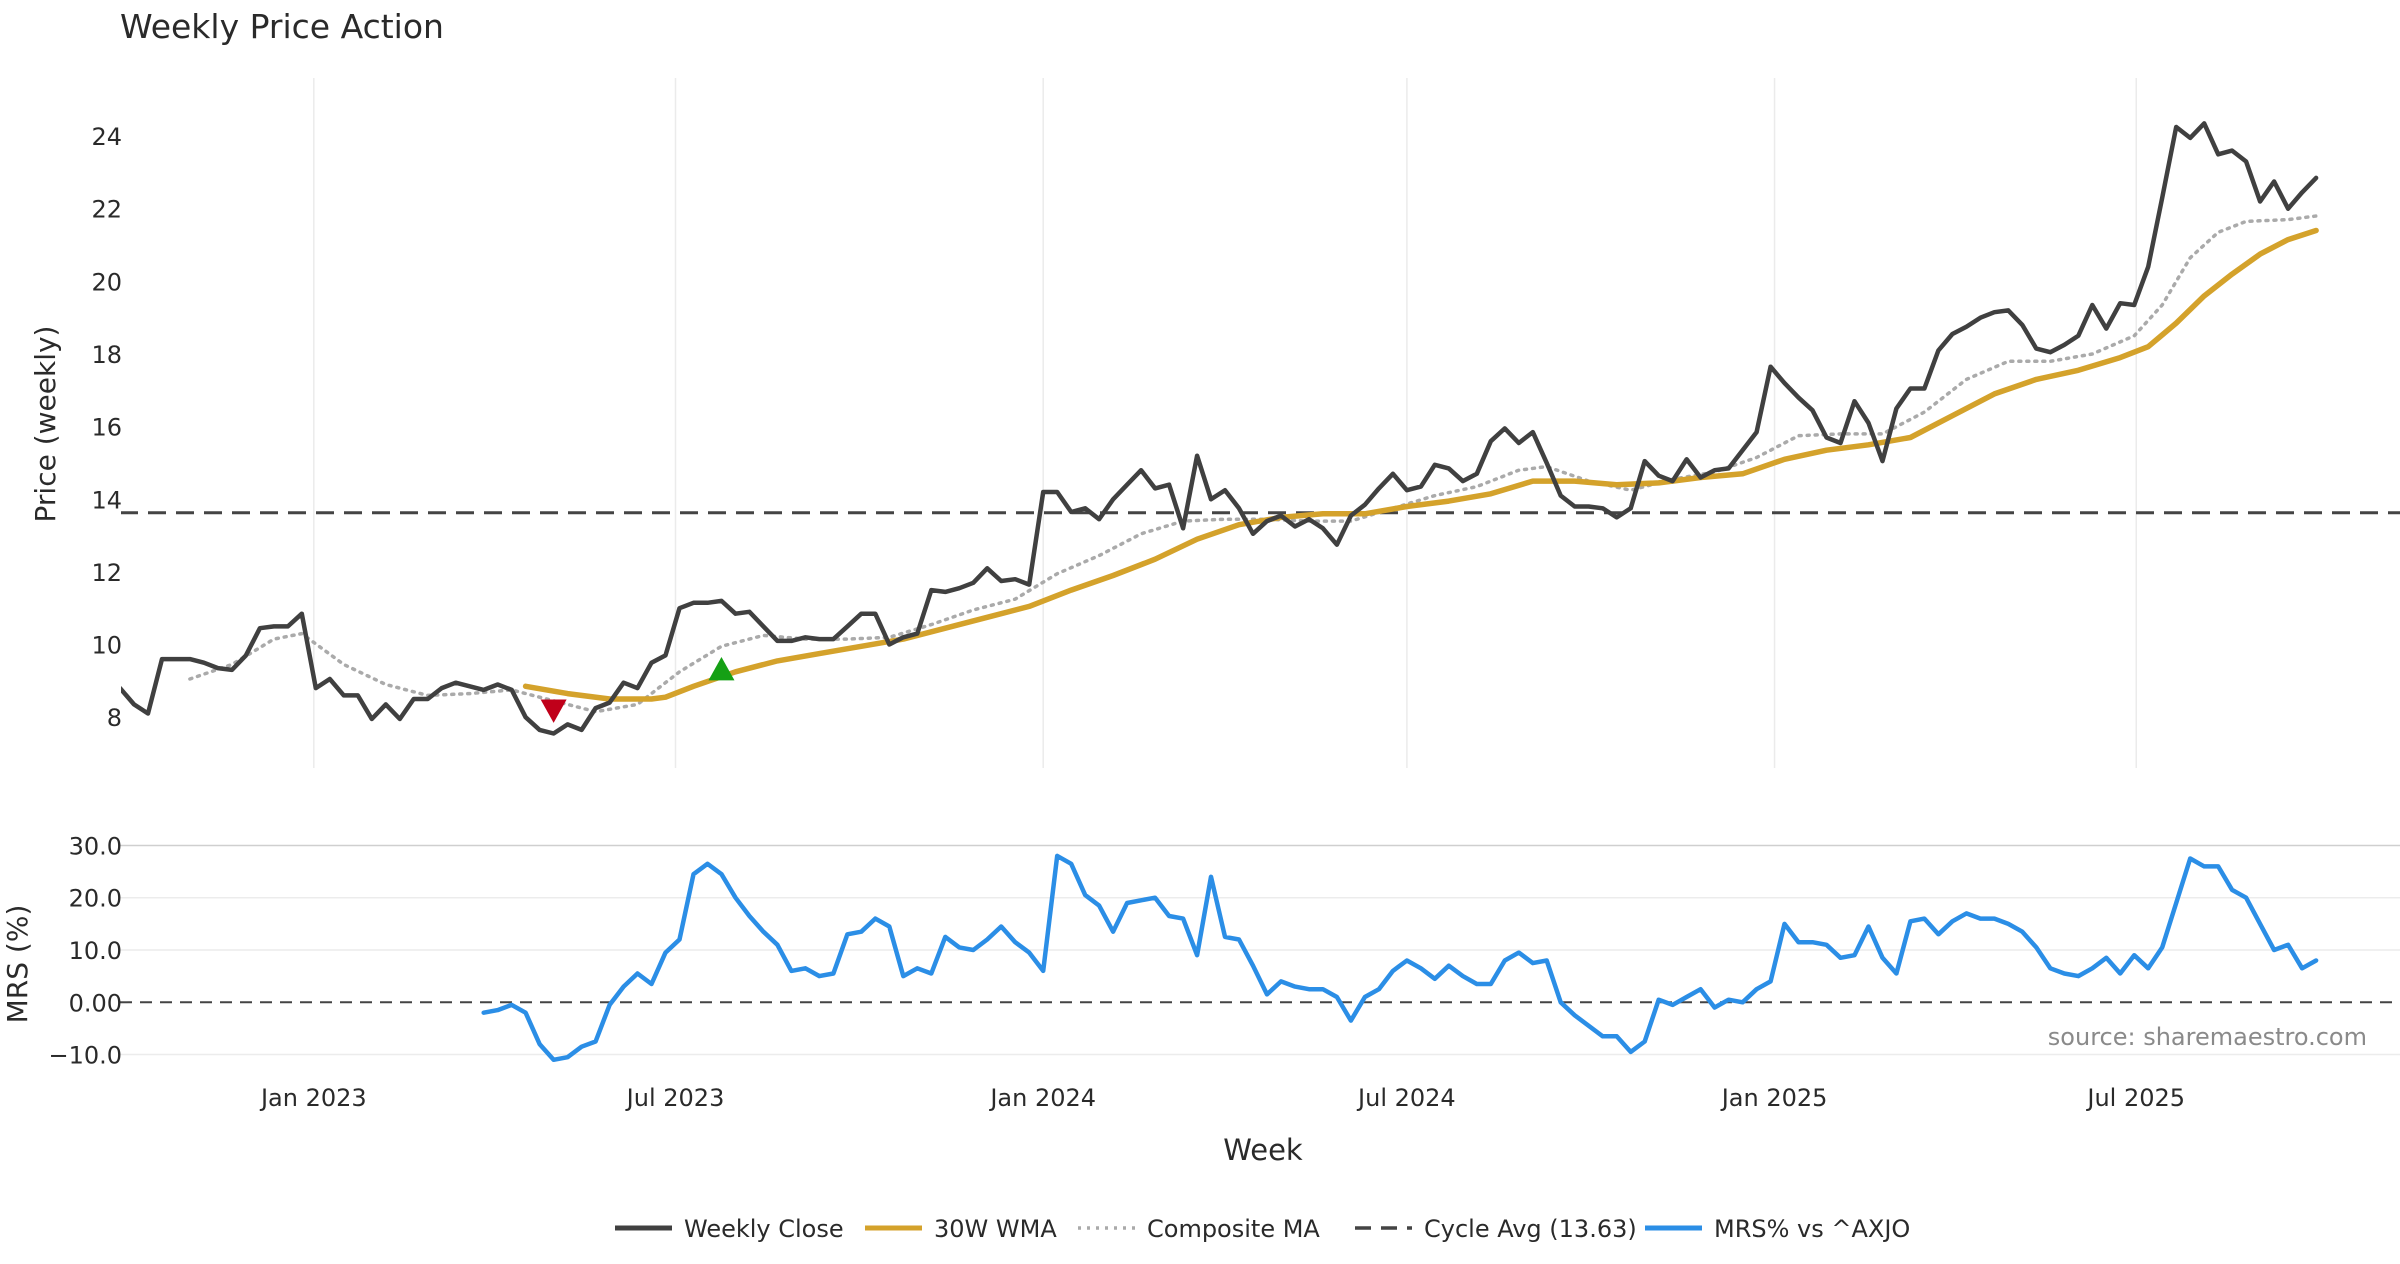 This screenshot has height=1264, width=2400. Describe the element at coordinates (17, 964) in the screenshot. I see `mrs-y-axis-label: MRS (%)` at that location.